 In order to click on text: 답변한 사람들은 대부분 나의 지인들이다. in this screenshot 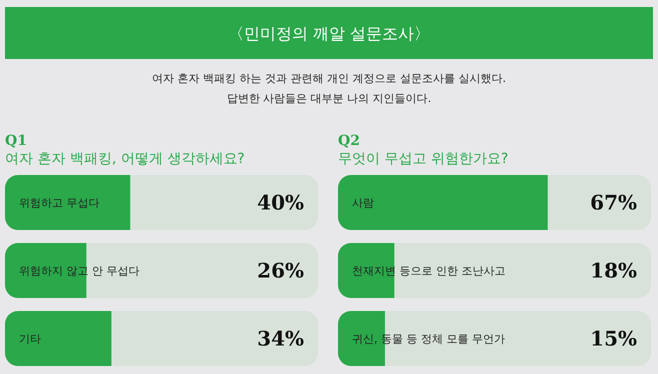, I will do `click(329, 98)`.